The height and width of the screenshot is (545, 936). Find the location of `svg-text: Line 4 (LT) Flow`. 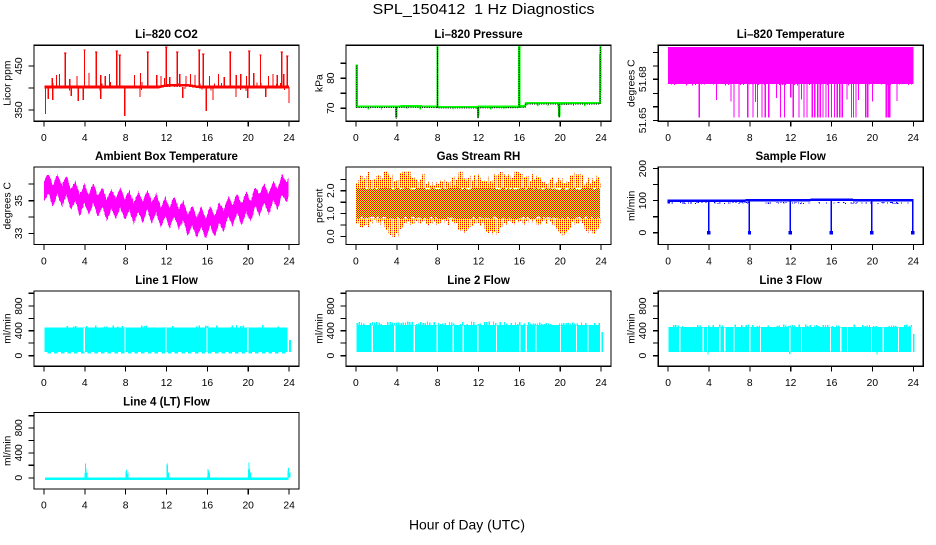

svg-text: Line 4 (LT) Flow is located at coordinates (166, 403).